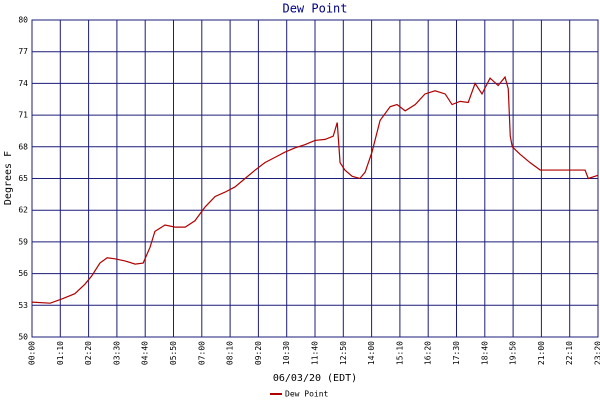 Image resolution: width=600 pixels, height=400 pixels. Describe the element at coordinates (230, 353) in the screenshot. I see `x-tick-label: 08:10` at that location.